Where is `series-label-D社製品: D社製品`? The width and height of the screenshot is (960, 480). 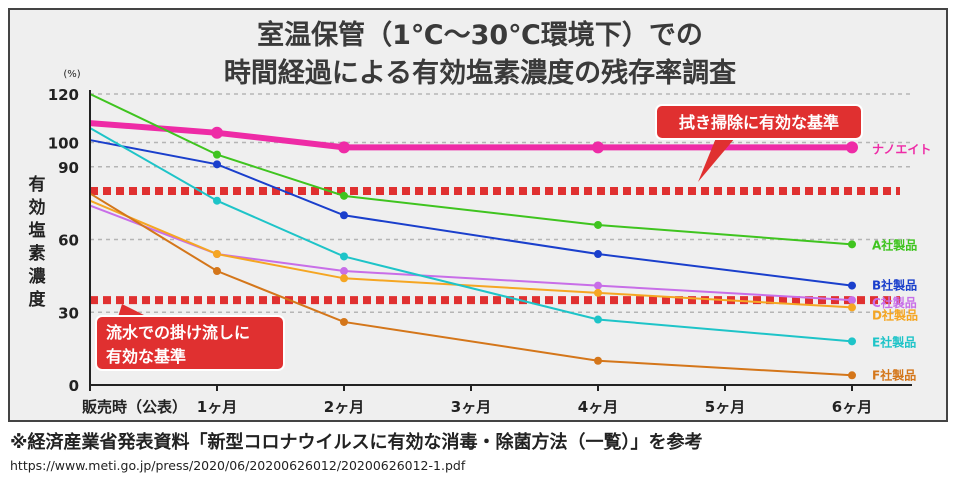
series-label-D社製品: D社製品 is located at coordinates (895, 314).